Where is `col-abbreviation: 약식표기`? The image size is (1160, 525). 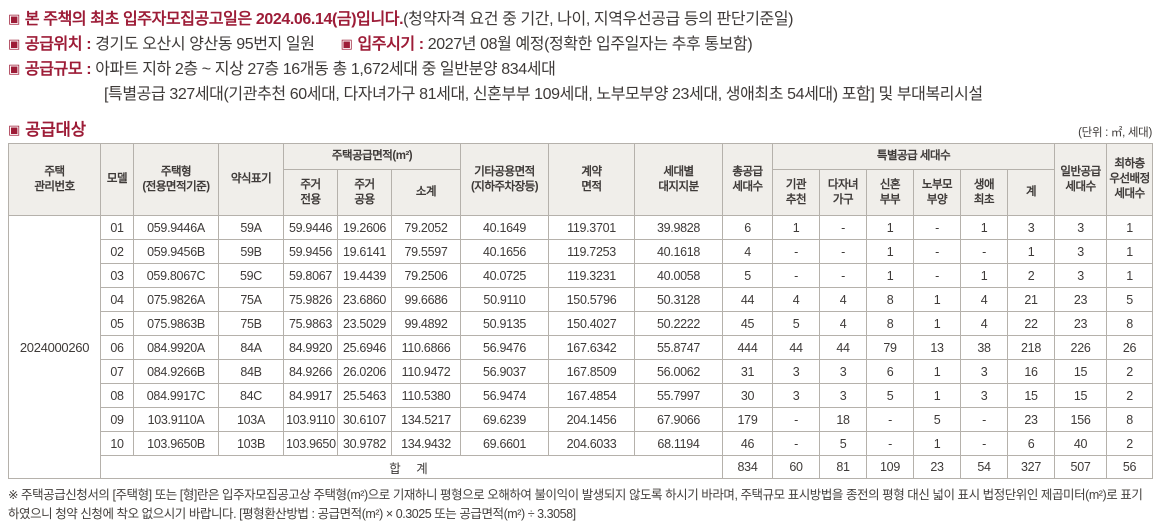 col-abbreviation: 약식표기 is located at coordinates (251, 179).